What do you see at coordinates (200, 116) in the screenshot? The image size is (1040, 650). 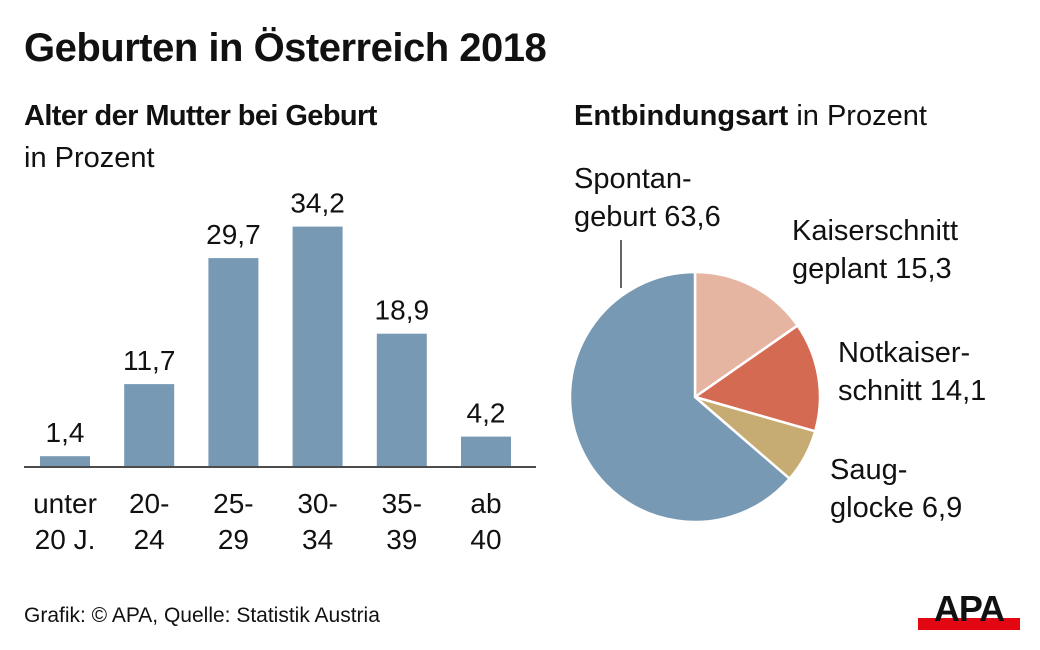 I see `bar-chart-title: Alter der Mutter bei Geburt` at bounding box center [200, 116].